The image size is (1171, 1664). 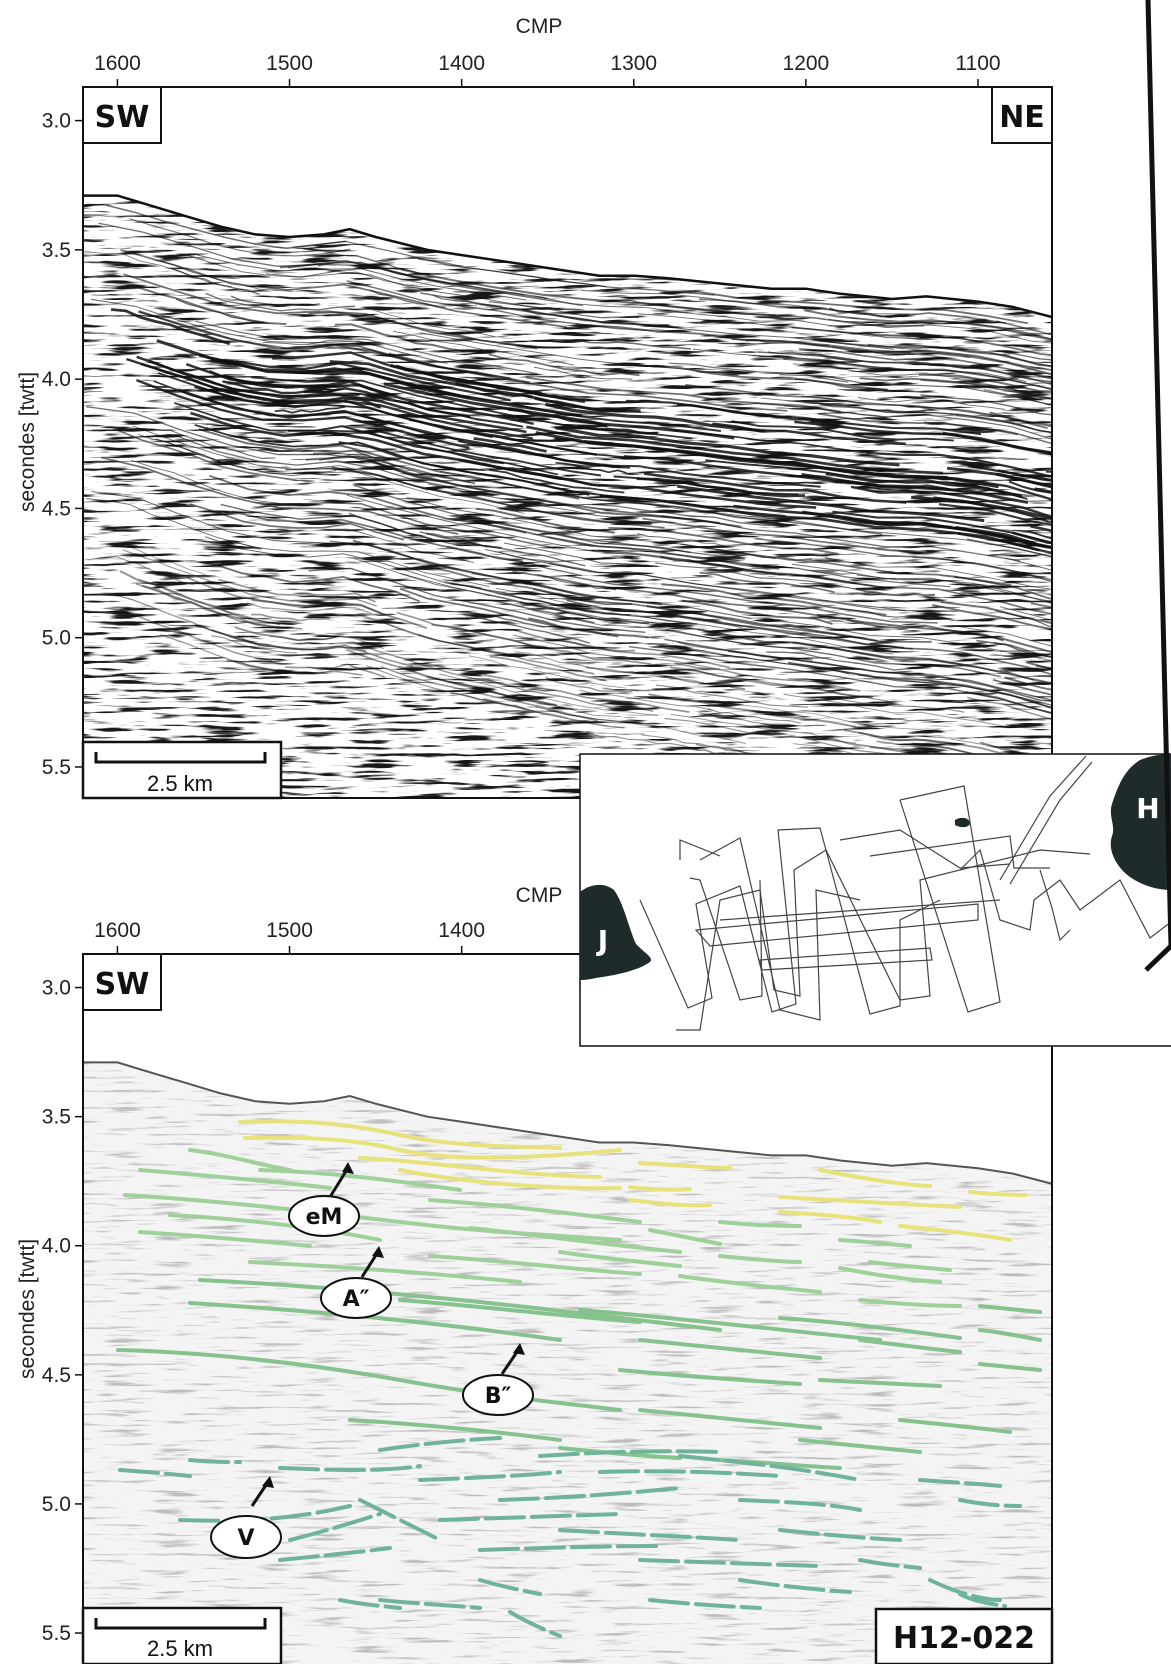 What do you see at coordinates (579, 1374) in the screenshot?
I see `horizons-green-mid` at bounding box center [579, 1374].